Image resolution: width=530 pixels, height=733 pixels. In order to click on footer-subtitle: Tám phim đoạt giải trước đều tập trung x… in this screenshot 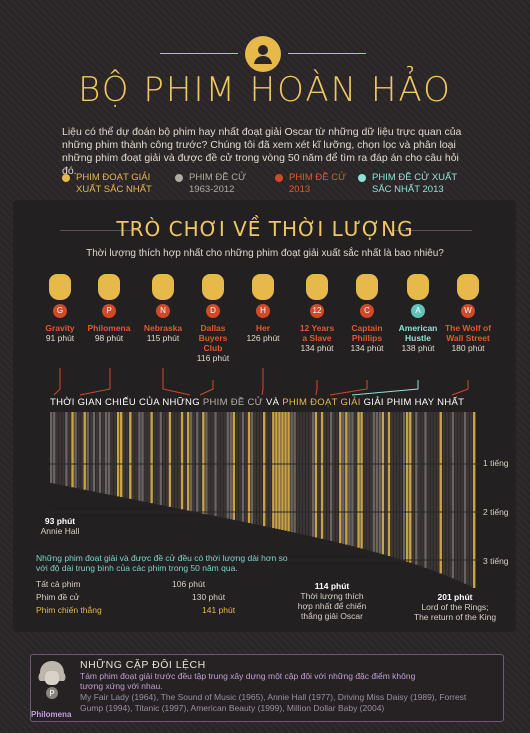, I will do `click(248, 681)`.